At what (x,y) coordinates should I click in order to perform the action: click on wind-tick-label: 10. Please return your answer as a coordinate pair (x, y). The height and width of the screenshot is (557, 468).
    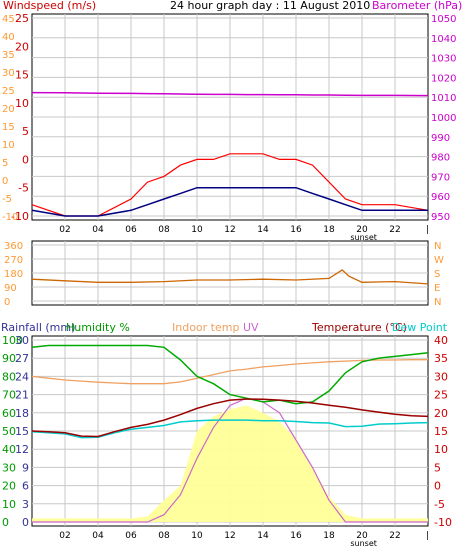
    Looking at the image, I should click on (22, 103).